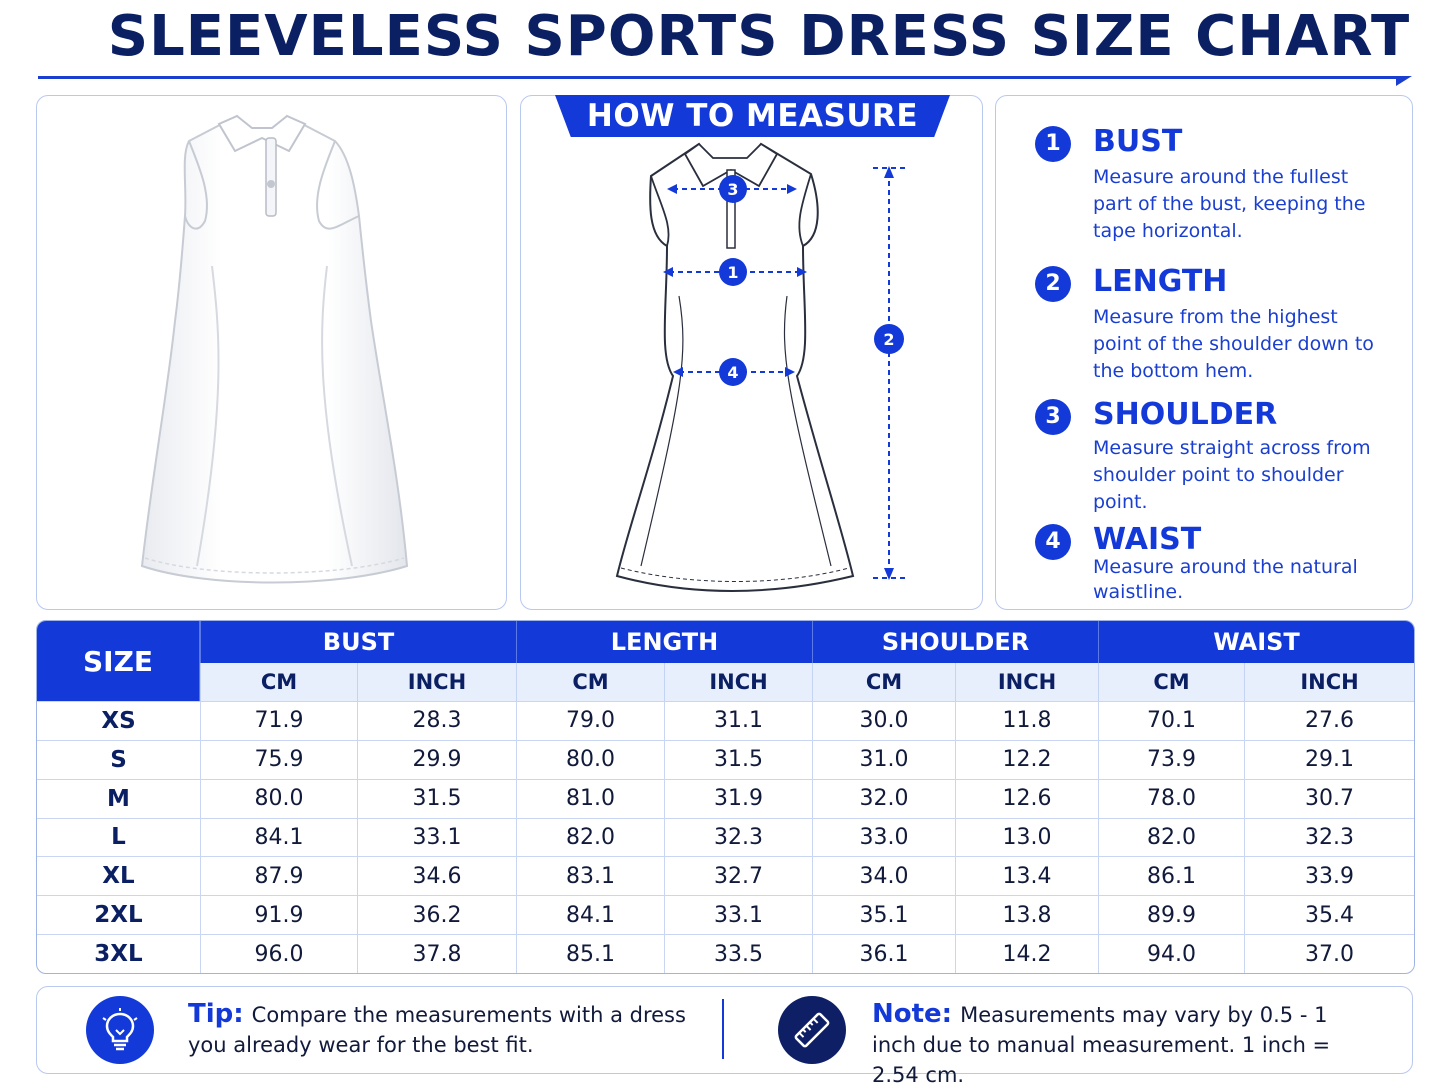  I want to click on measurement-cell: 14.2, so click(1027, 953).